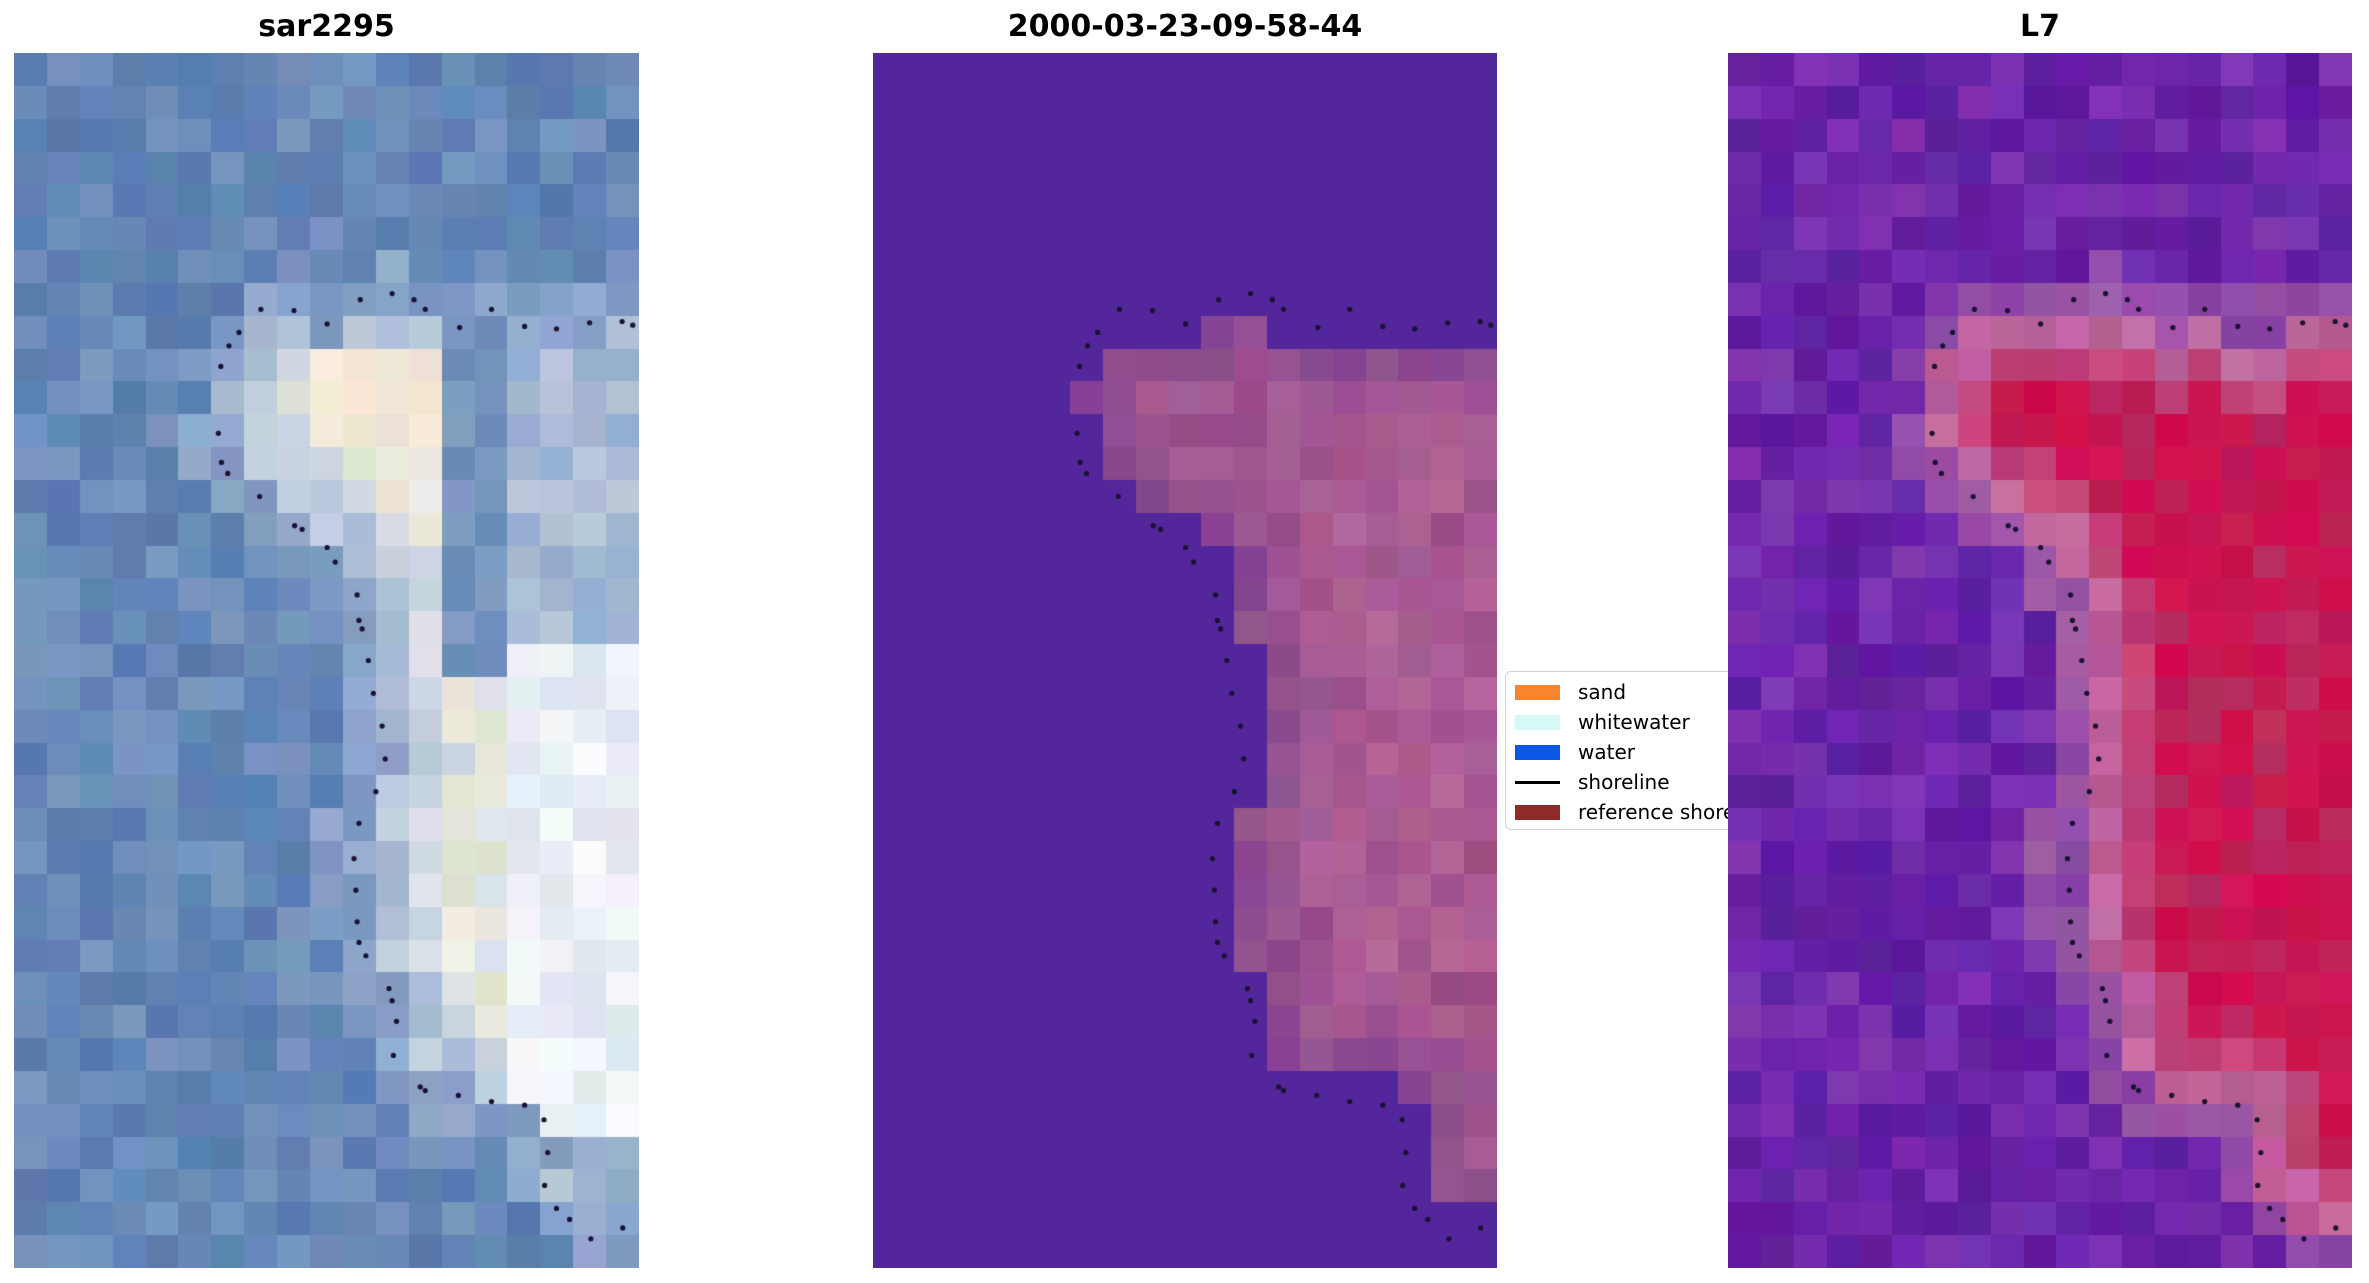 The height and width of the screenshot is (1283, 2369). Describe the element at coordinates (1655, 692) in the screenshot. I see `legend-item-sand: sand` at that location.